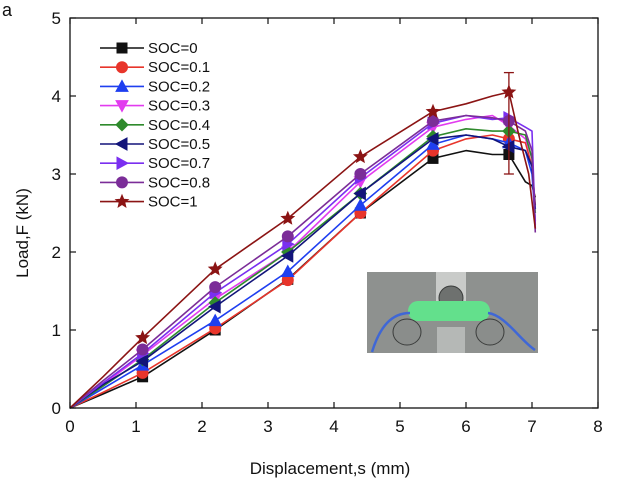  I want to click on inset-specimen-band, so click(449, 311).